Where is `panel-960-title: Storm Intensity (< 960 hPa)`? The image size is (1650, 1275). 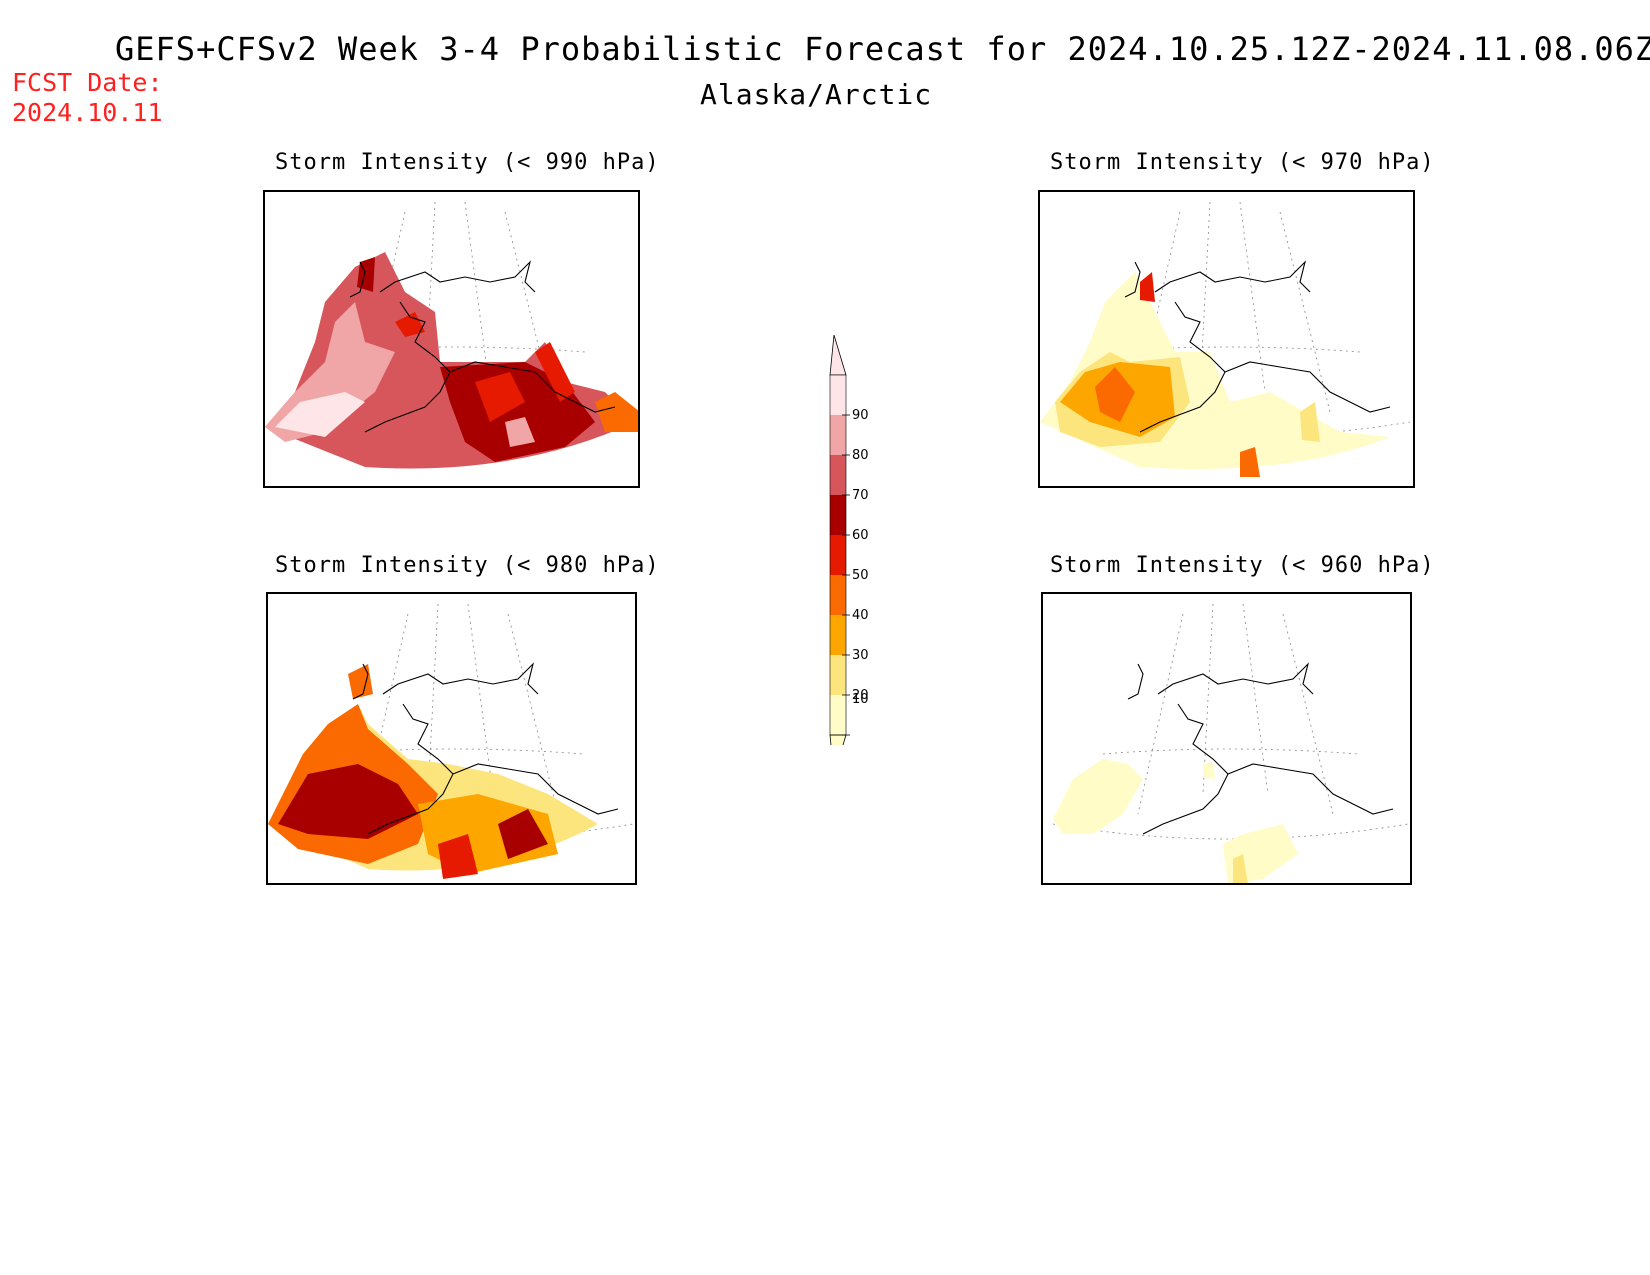
panel-960-title: Storm Intensity (< 960 hPa) is located at coordinates (1242, 565).